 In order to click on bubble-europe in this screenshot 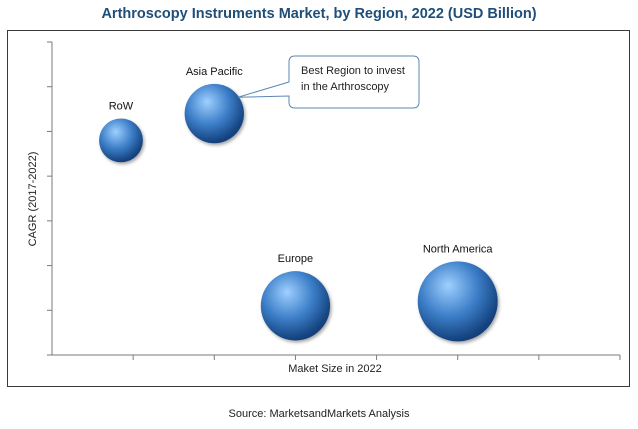, I will do `click(295, 306)`.